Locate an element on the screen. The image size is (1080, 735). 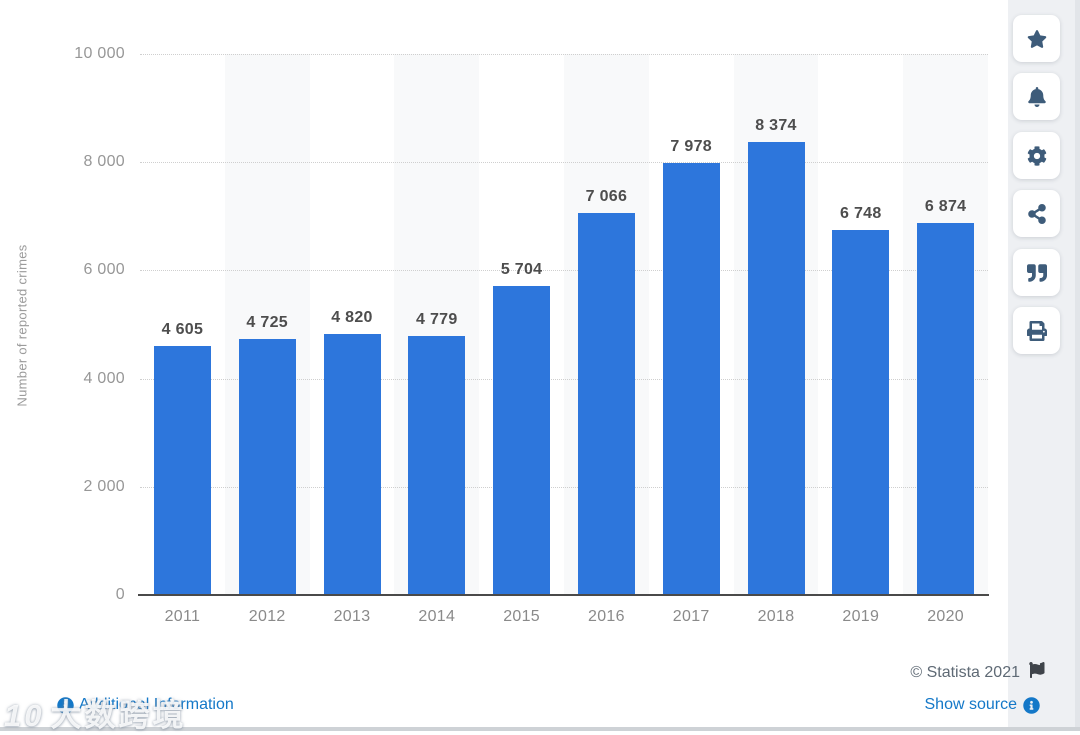
print-icon is located at coordinates (1036, 330).